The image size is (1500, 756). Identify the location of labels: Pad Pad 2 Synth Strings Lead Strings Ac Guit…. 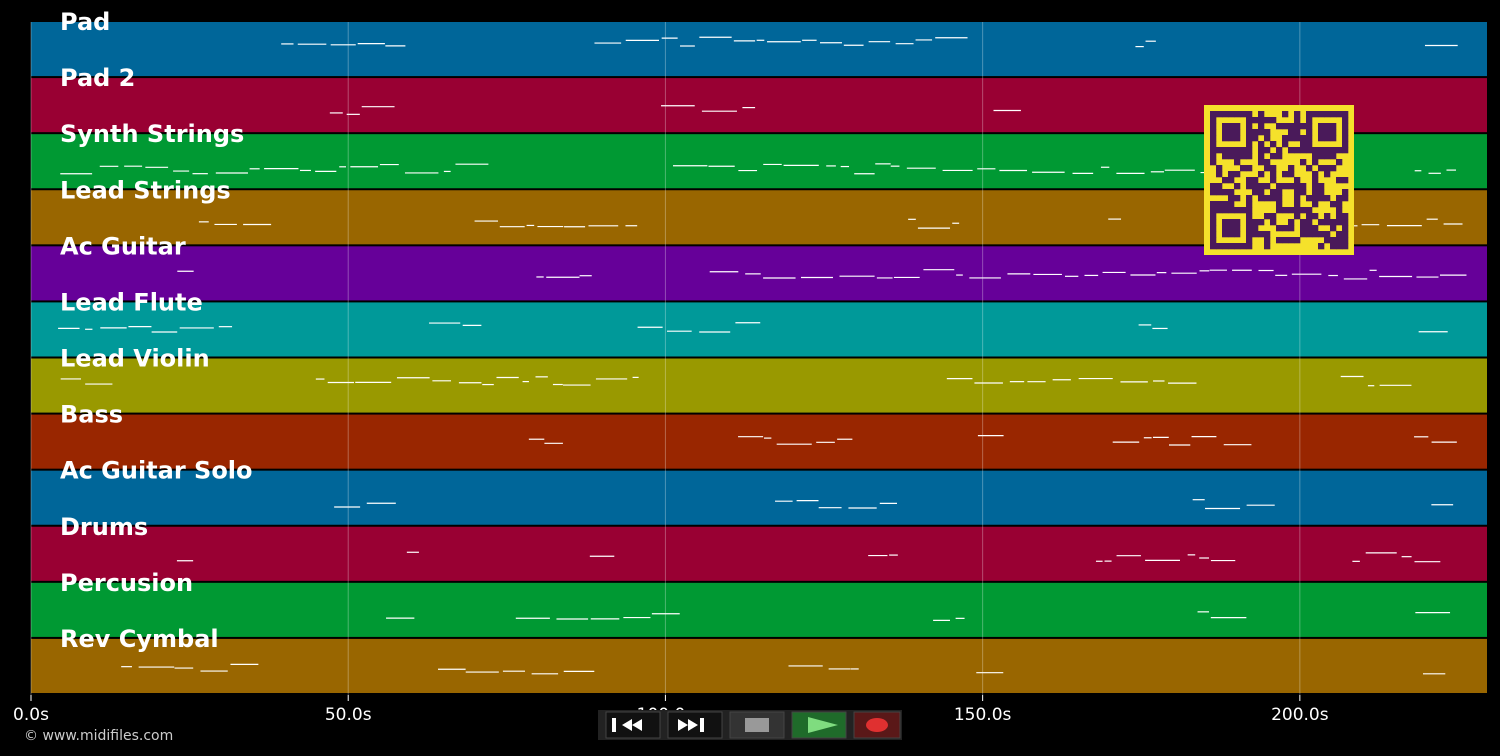
(156, 330).